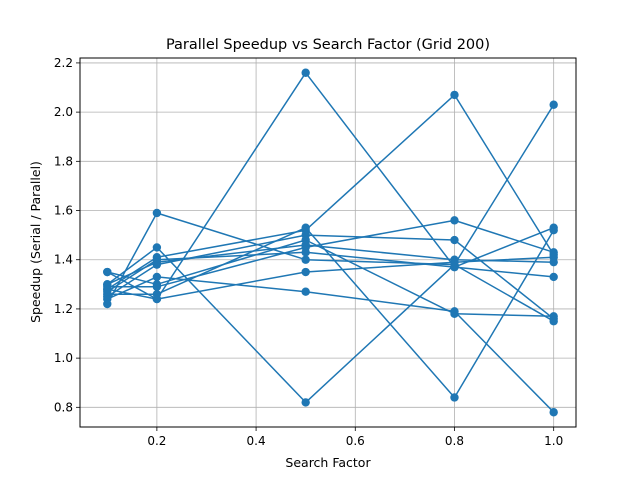  Describe the element at coordinates (63, 161) in the screenshot. I see `y-tick-label: 1.8` at that location.